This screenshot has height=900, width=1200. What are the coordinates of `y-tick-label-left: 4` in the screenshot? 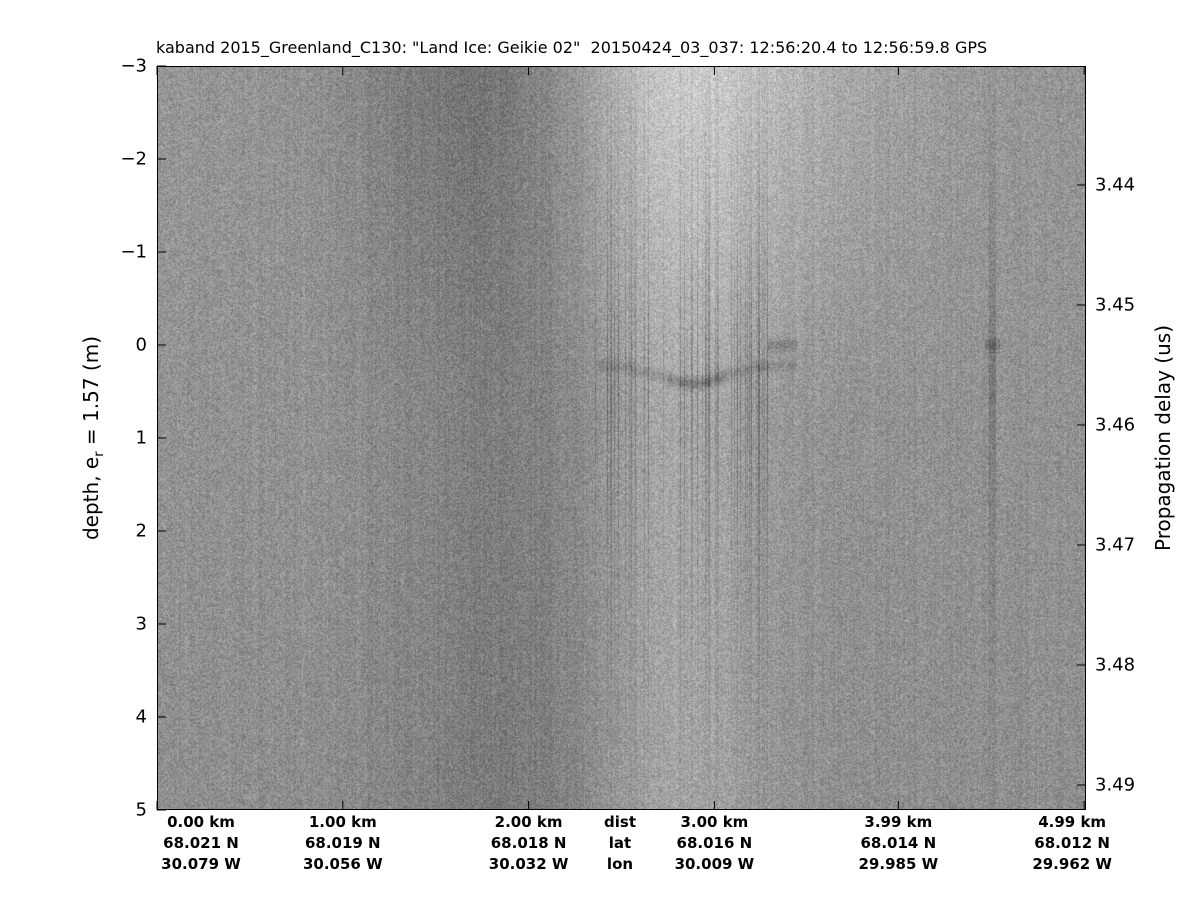 It's located at (141, 717).